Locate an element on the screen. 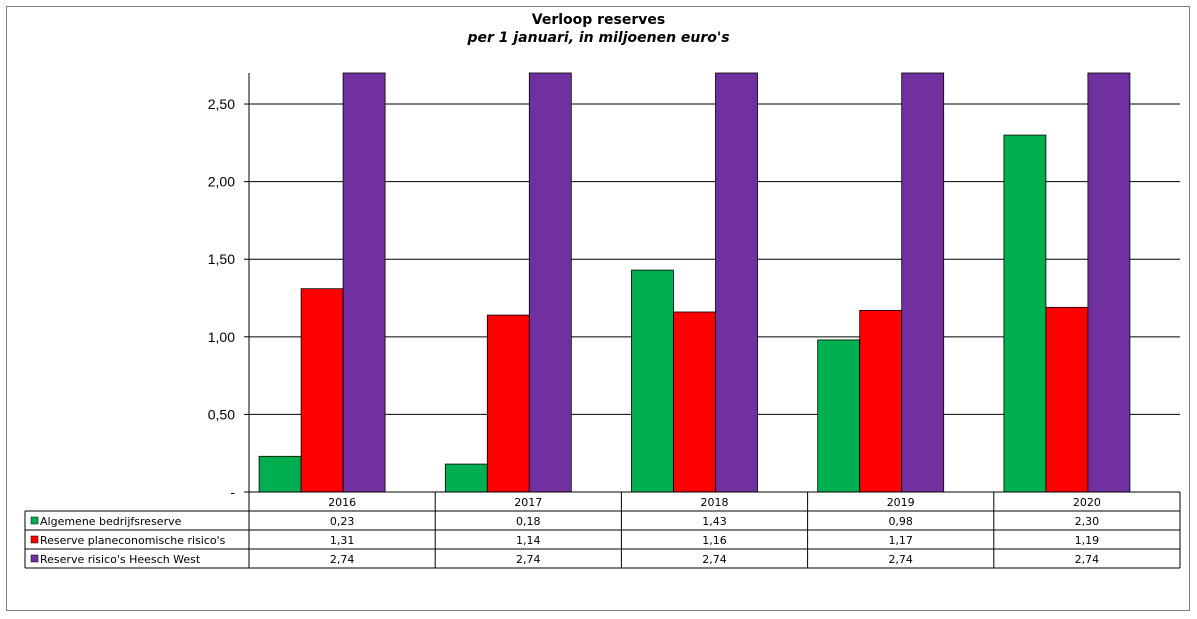  y-tick-label: - is located at coordinates (232, 492).